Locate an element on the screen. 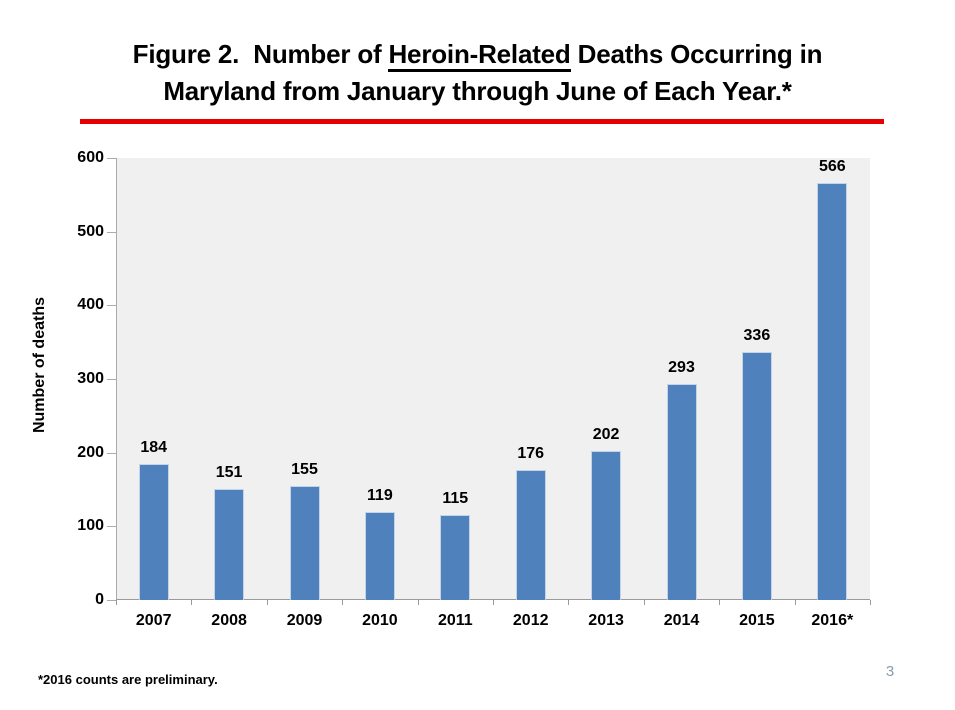 The image size is (955, 710). y-tick-label: 0 is located at coordinates (99, 599).